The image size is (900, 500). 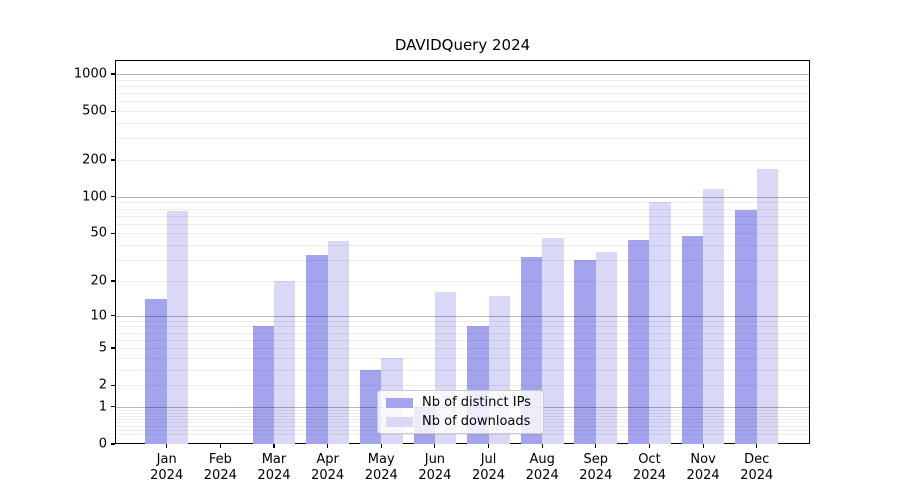 I want to click on y-tick-label: 100, so click(x=94, y=197).